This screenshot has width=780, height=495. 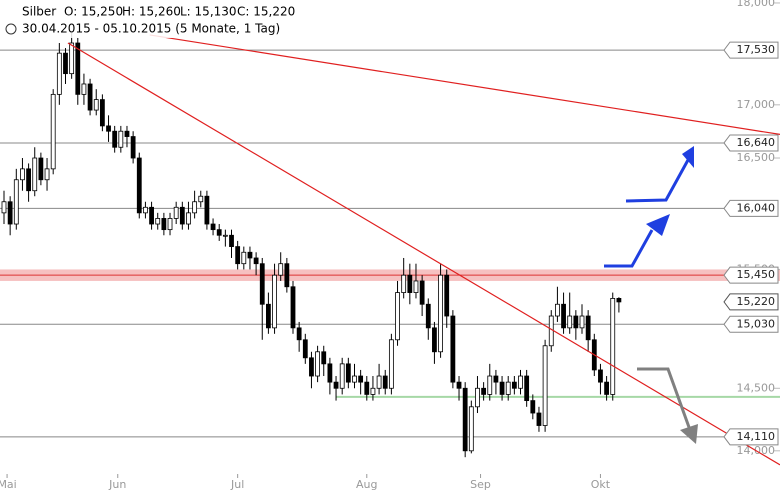 I want to click on price-label: 17,530, so click(x=756, y=49).